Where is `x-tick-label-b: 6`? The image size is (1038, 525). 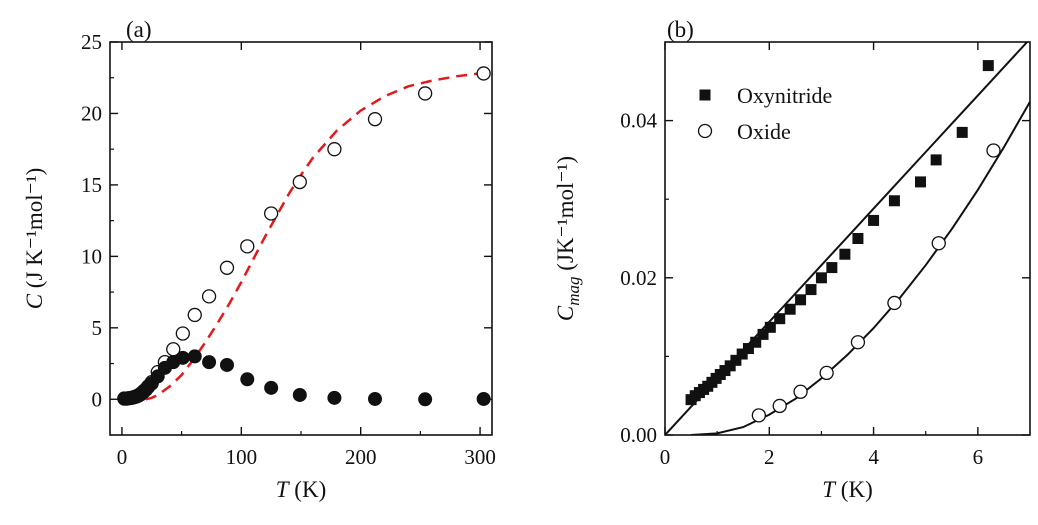 x-tick-label-b: 6 is located at coordinates (978, 457).